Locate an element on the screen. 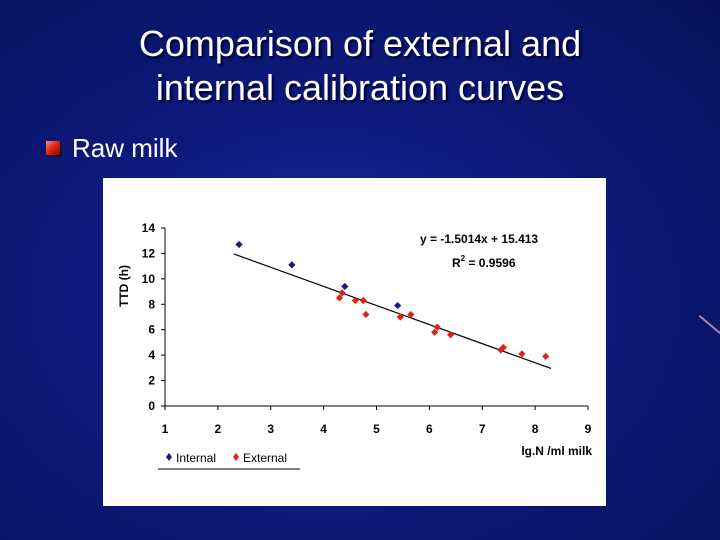  x-tick-label: 3 is located at coordinates (270, 429).